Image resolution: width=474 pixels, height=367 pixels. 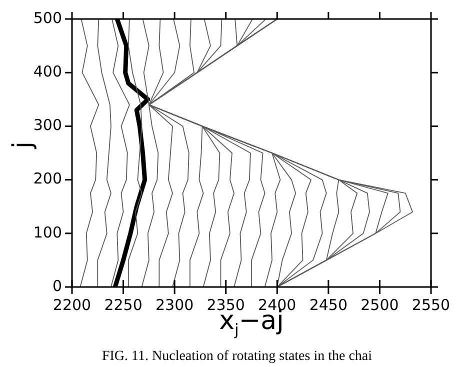 What do you see at coordinates (431, 305) in the screenshot?
I see `x-tick-label: 2550` at bounding box center [431, 305].